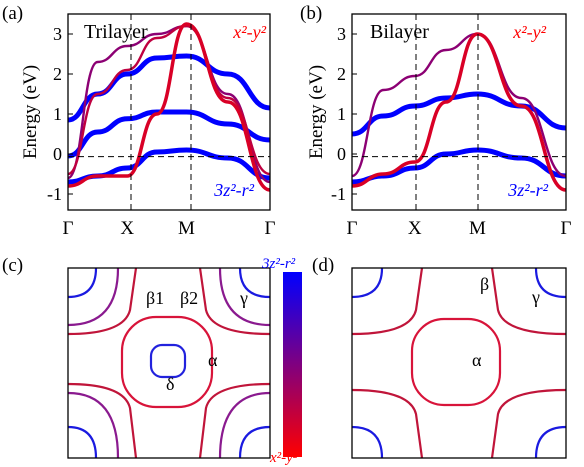  I want to click on bands-bilayer, so click(459, 112).